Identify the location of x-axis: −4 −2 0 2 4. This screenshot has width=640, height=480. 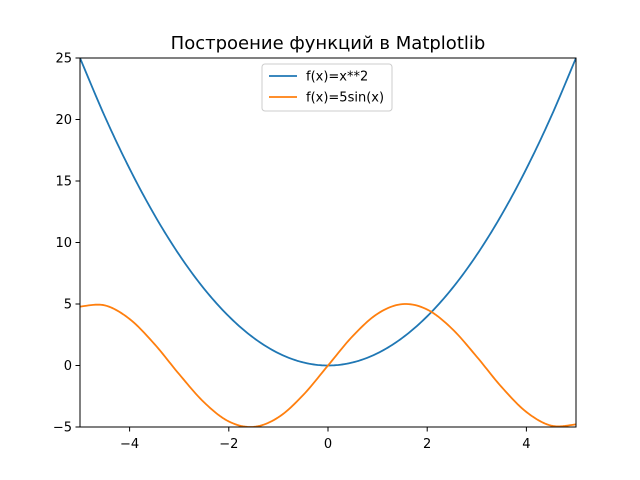
(325, 439).